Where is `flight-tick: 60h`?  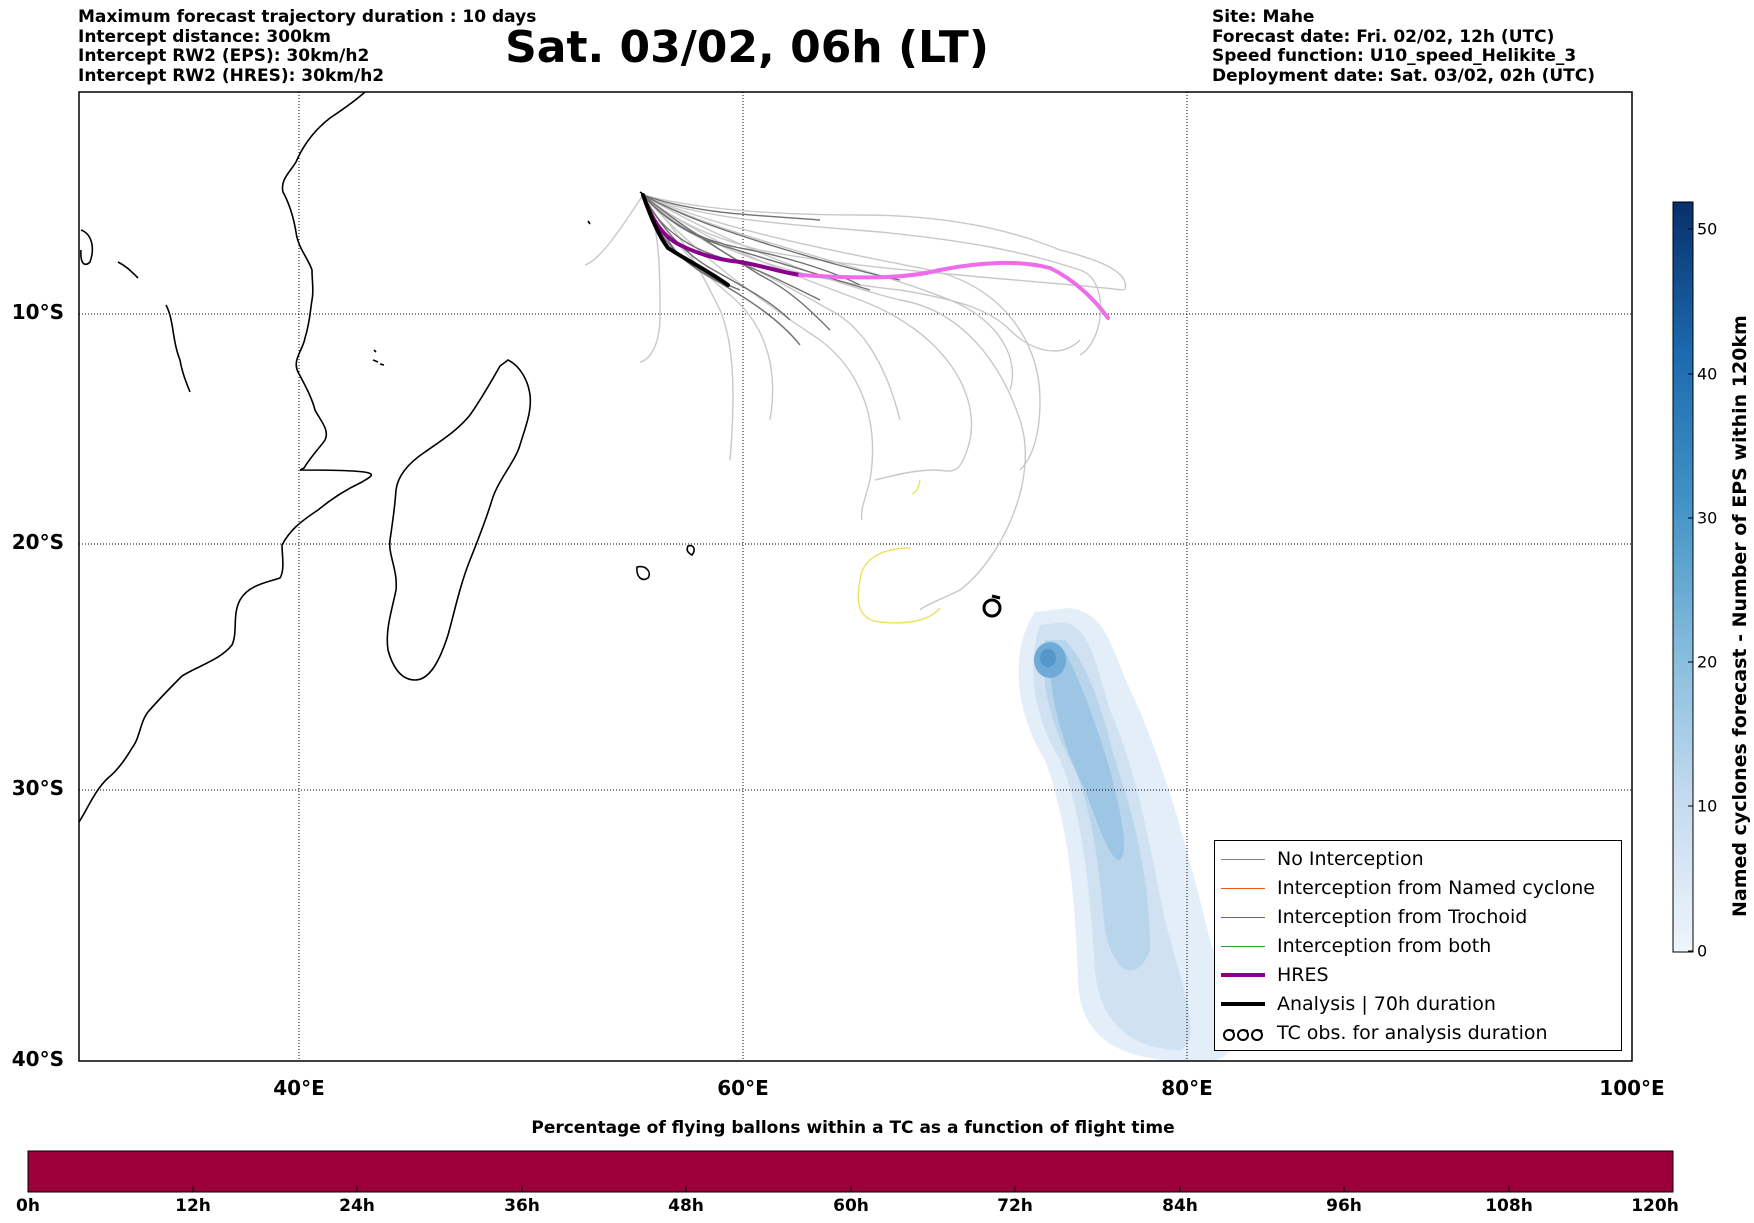 flight-tick: 60h is located at coordinates (851, 1206).